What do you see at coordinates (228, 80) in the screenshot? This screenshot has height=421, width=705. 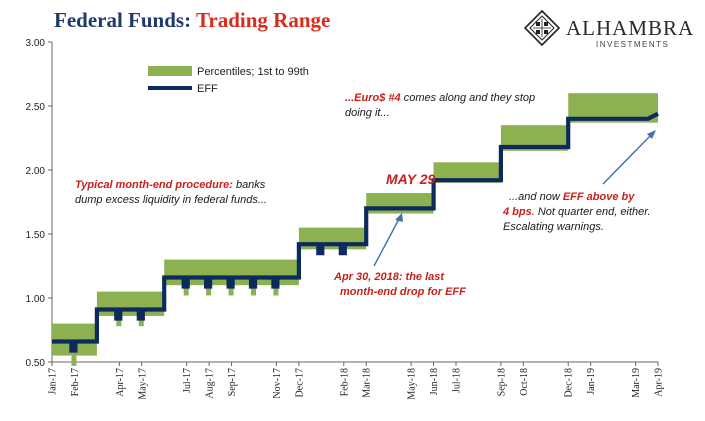 I see `legend: Percentiles; 1st to 99th EFF` at bounding box center [228, 80].